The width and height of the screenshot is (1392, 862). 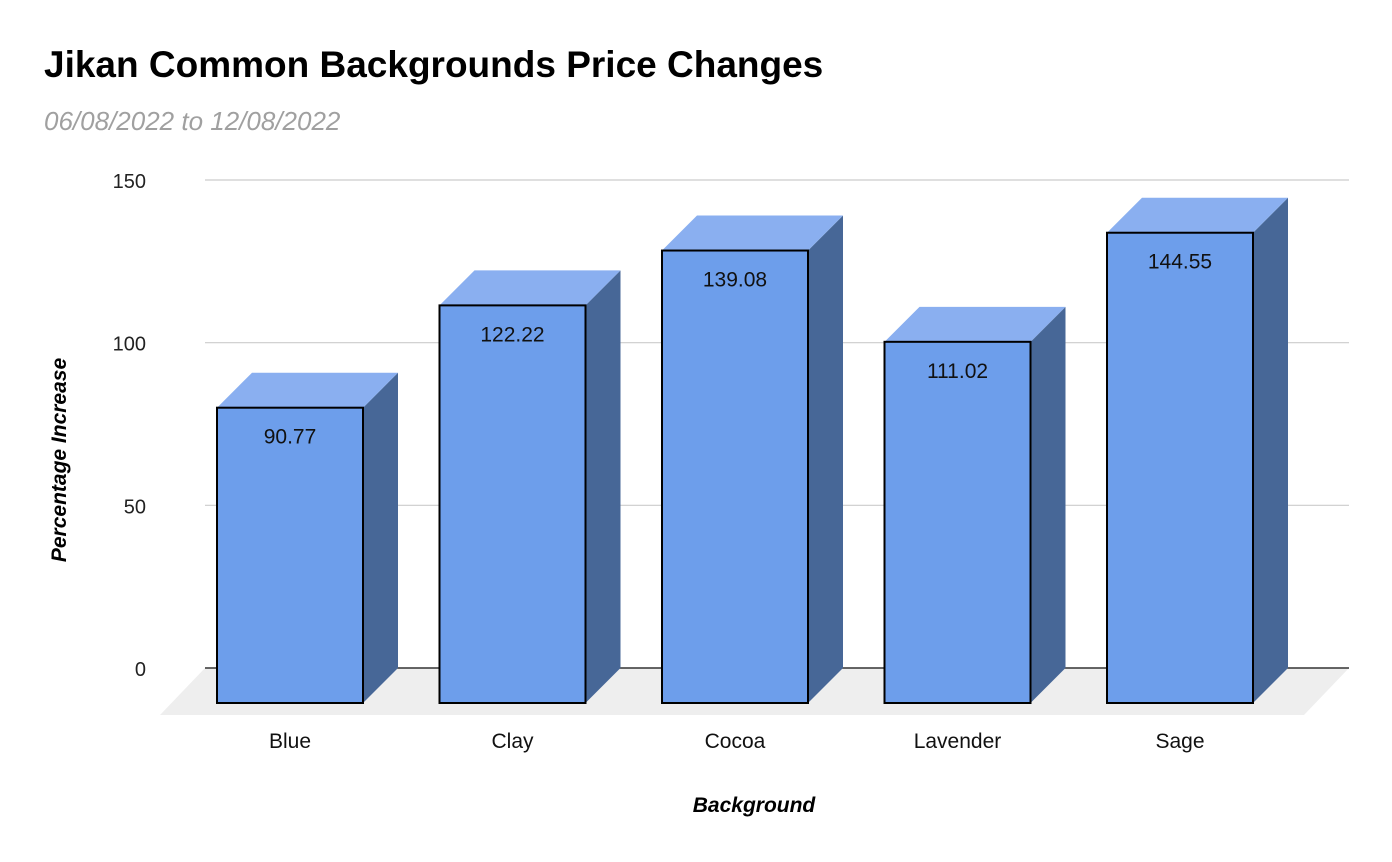 What do you see at coordinates (512, 741) in the screenshot?
I see `x-tick-label: Clay` at bounding box center [512, 741].